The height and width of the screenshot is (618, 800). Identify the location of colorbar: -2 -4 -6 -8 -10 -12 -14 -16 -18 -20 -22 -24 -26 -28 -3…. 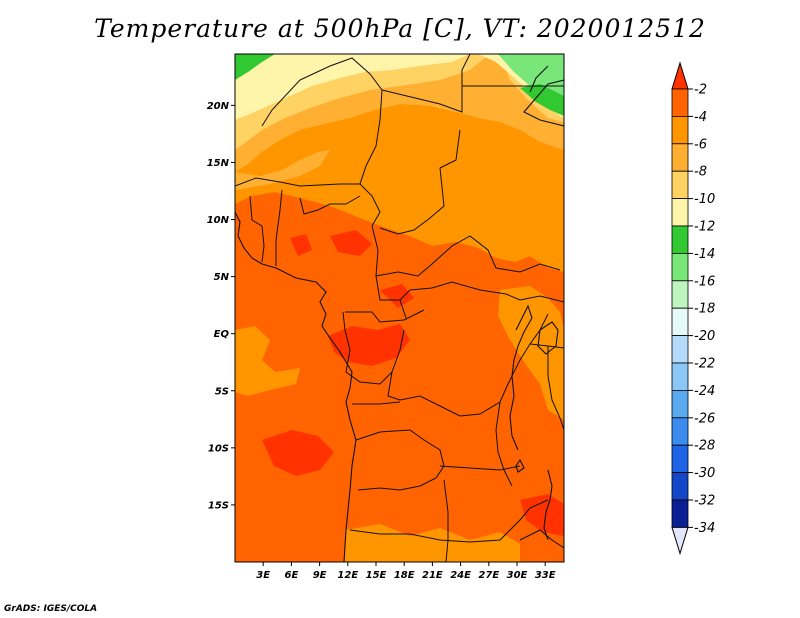
(693, 308).